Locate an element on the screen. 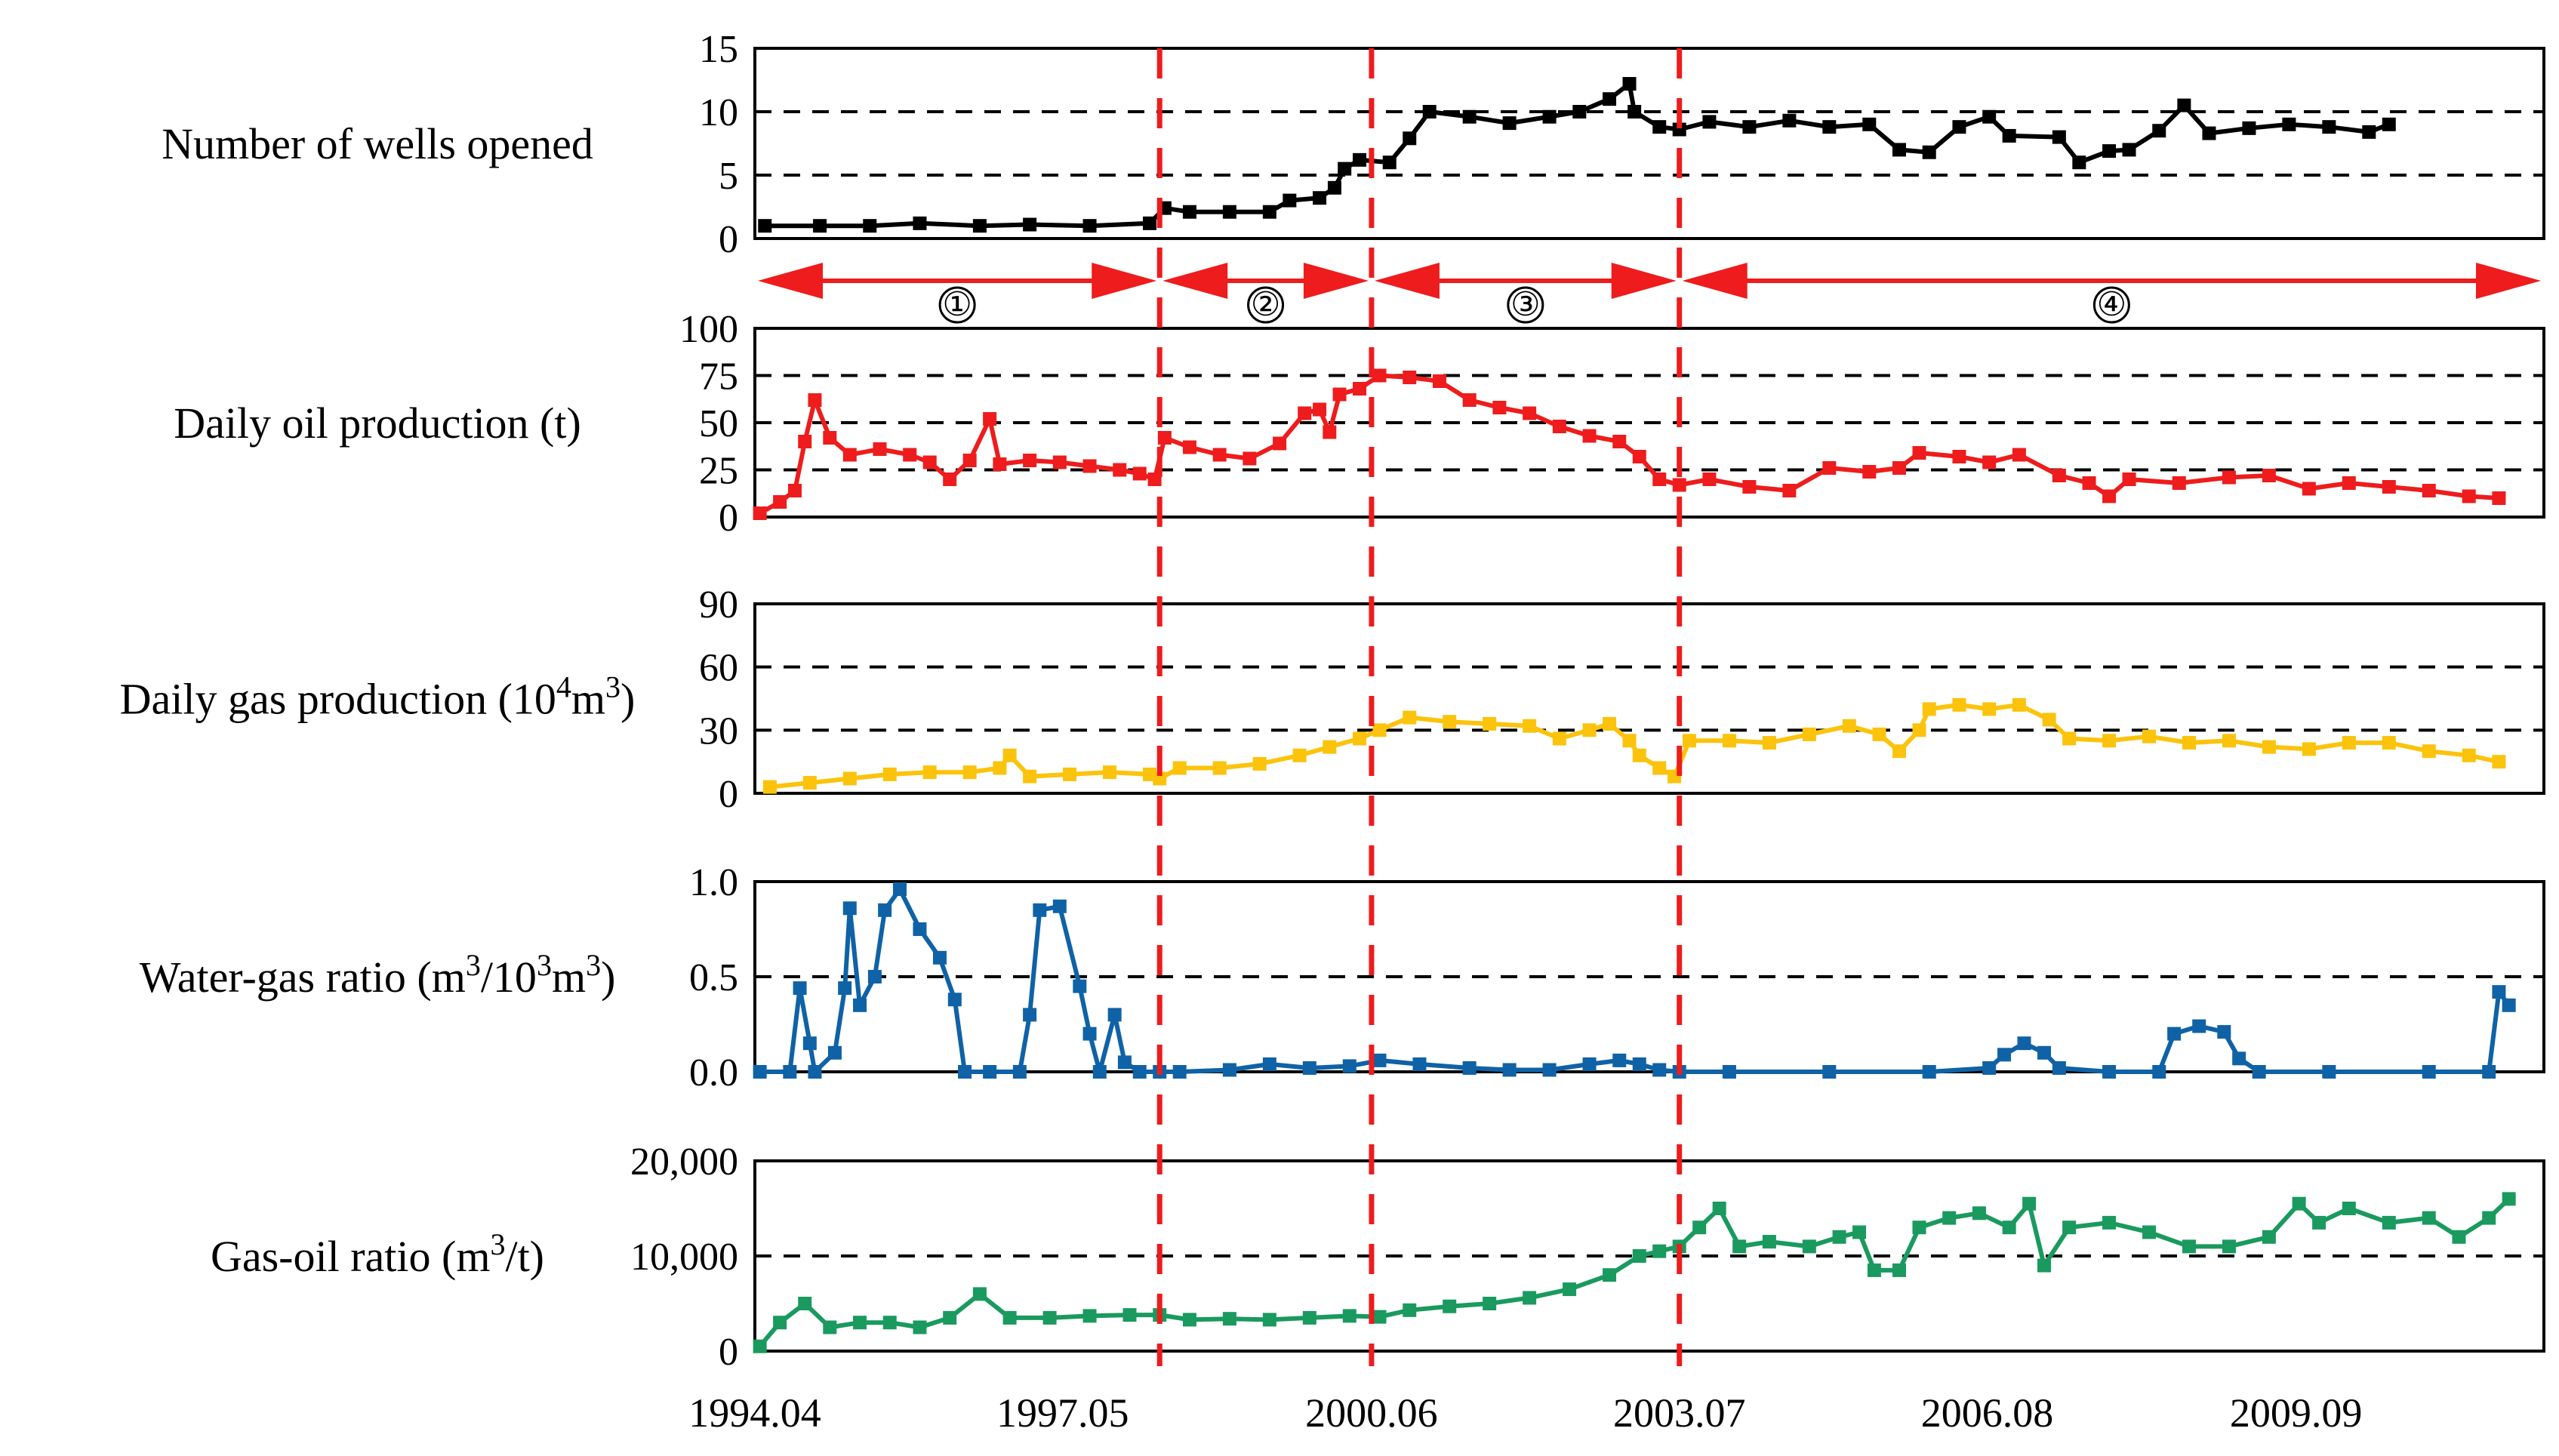 The height and width of the screenshot is (1456, 2559). y-tick-oil-1: 25 is located at coordinates (718, 471).